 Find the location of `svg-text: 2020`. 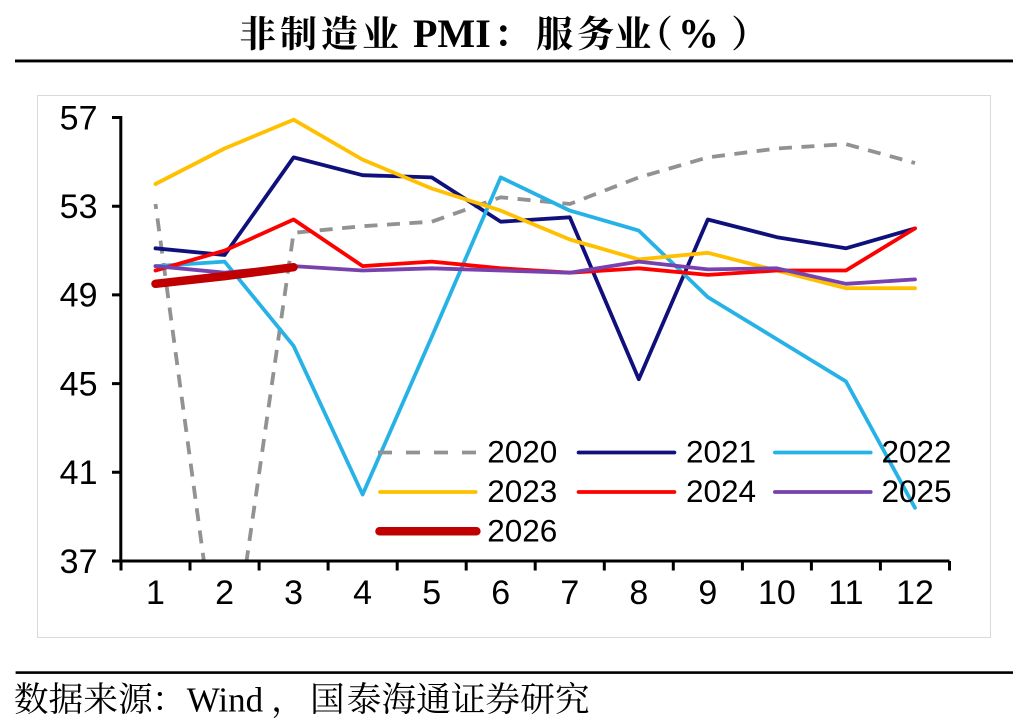

svg-text: 2020 is located at coordinates (522, 452).